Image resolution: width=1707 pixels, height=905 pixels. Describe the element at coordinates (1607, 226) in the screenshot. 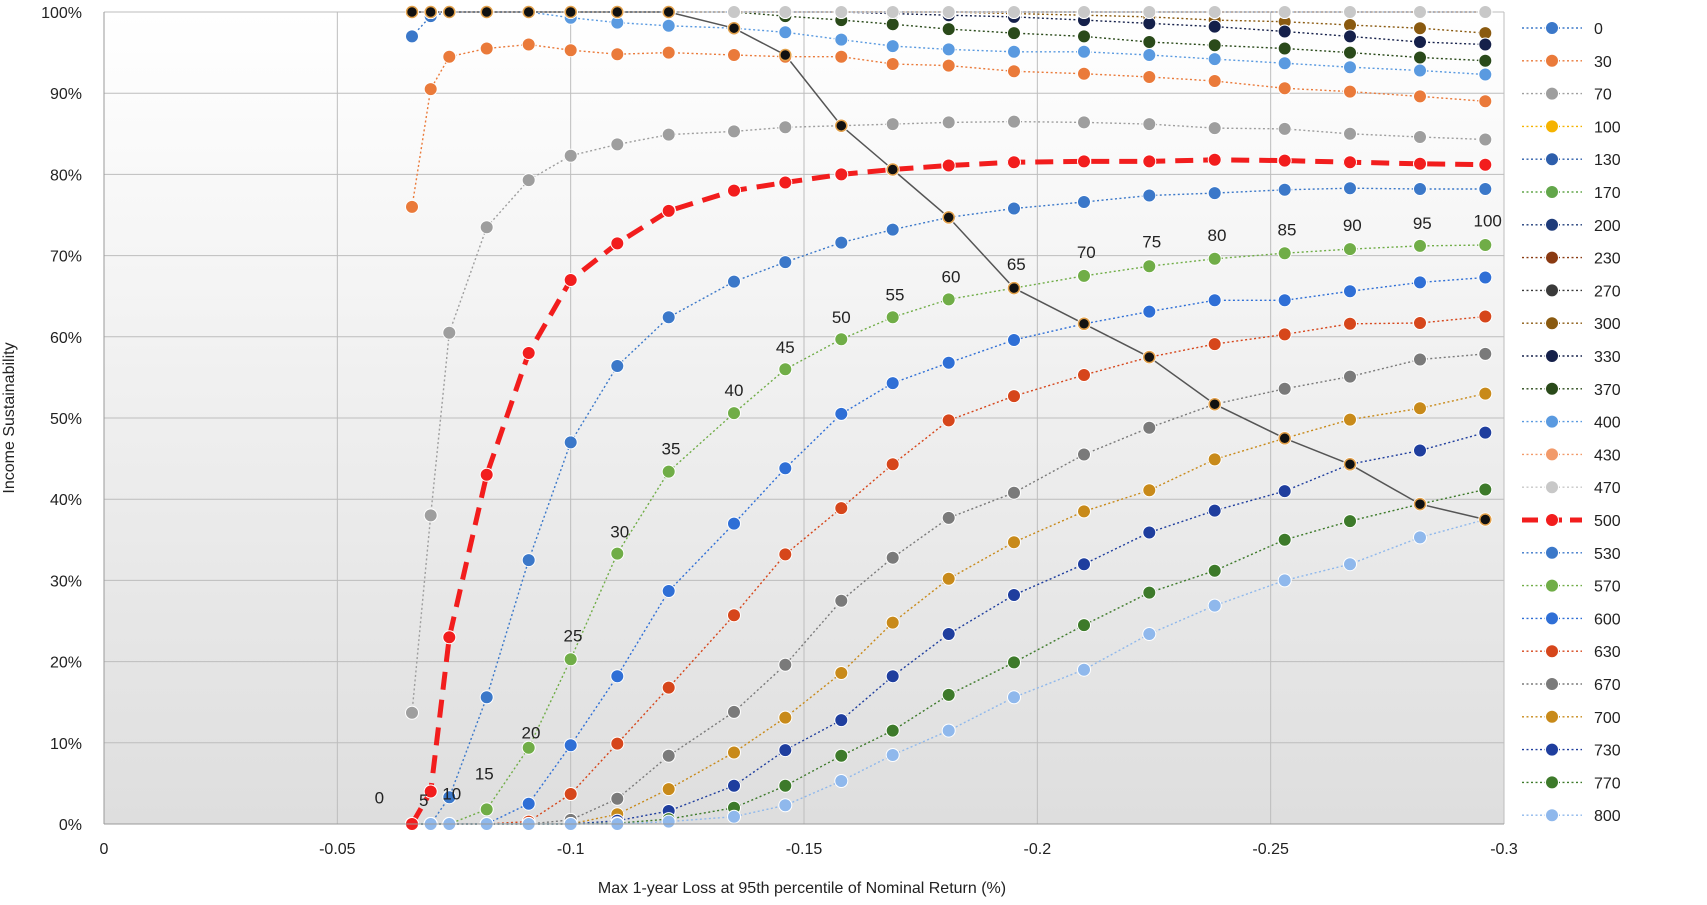

I see `legend-label: 200` at that location.